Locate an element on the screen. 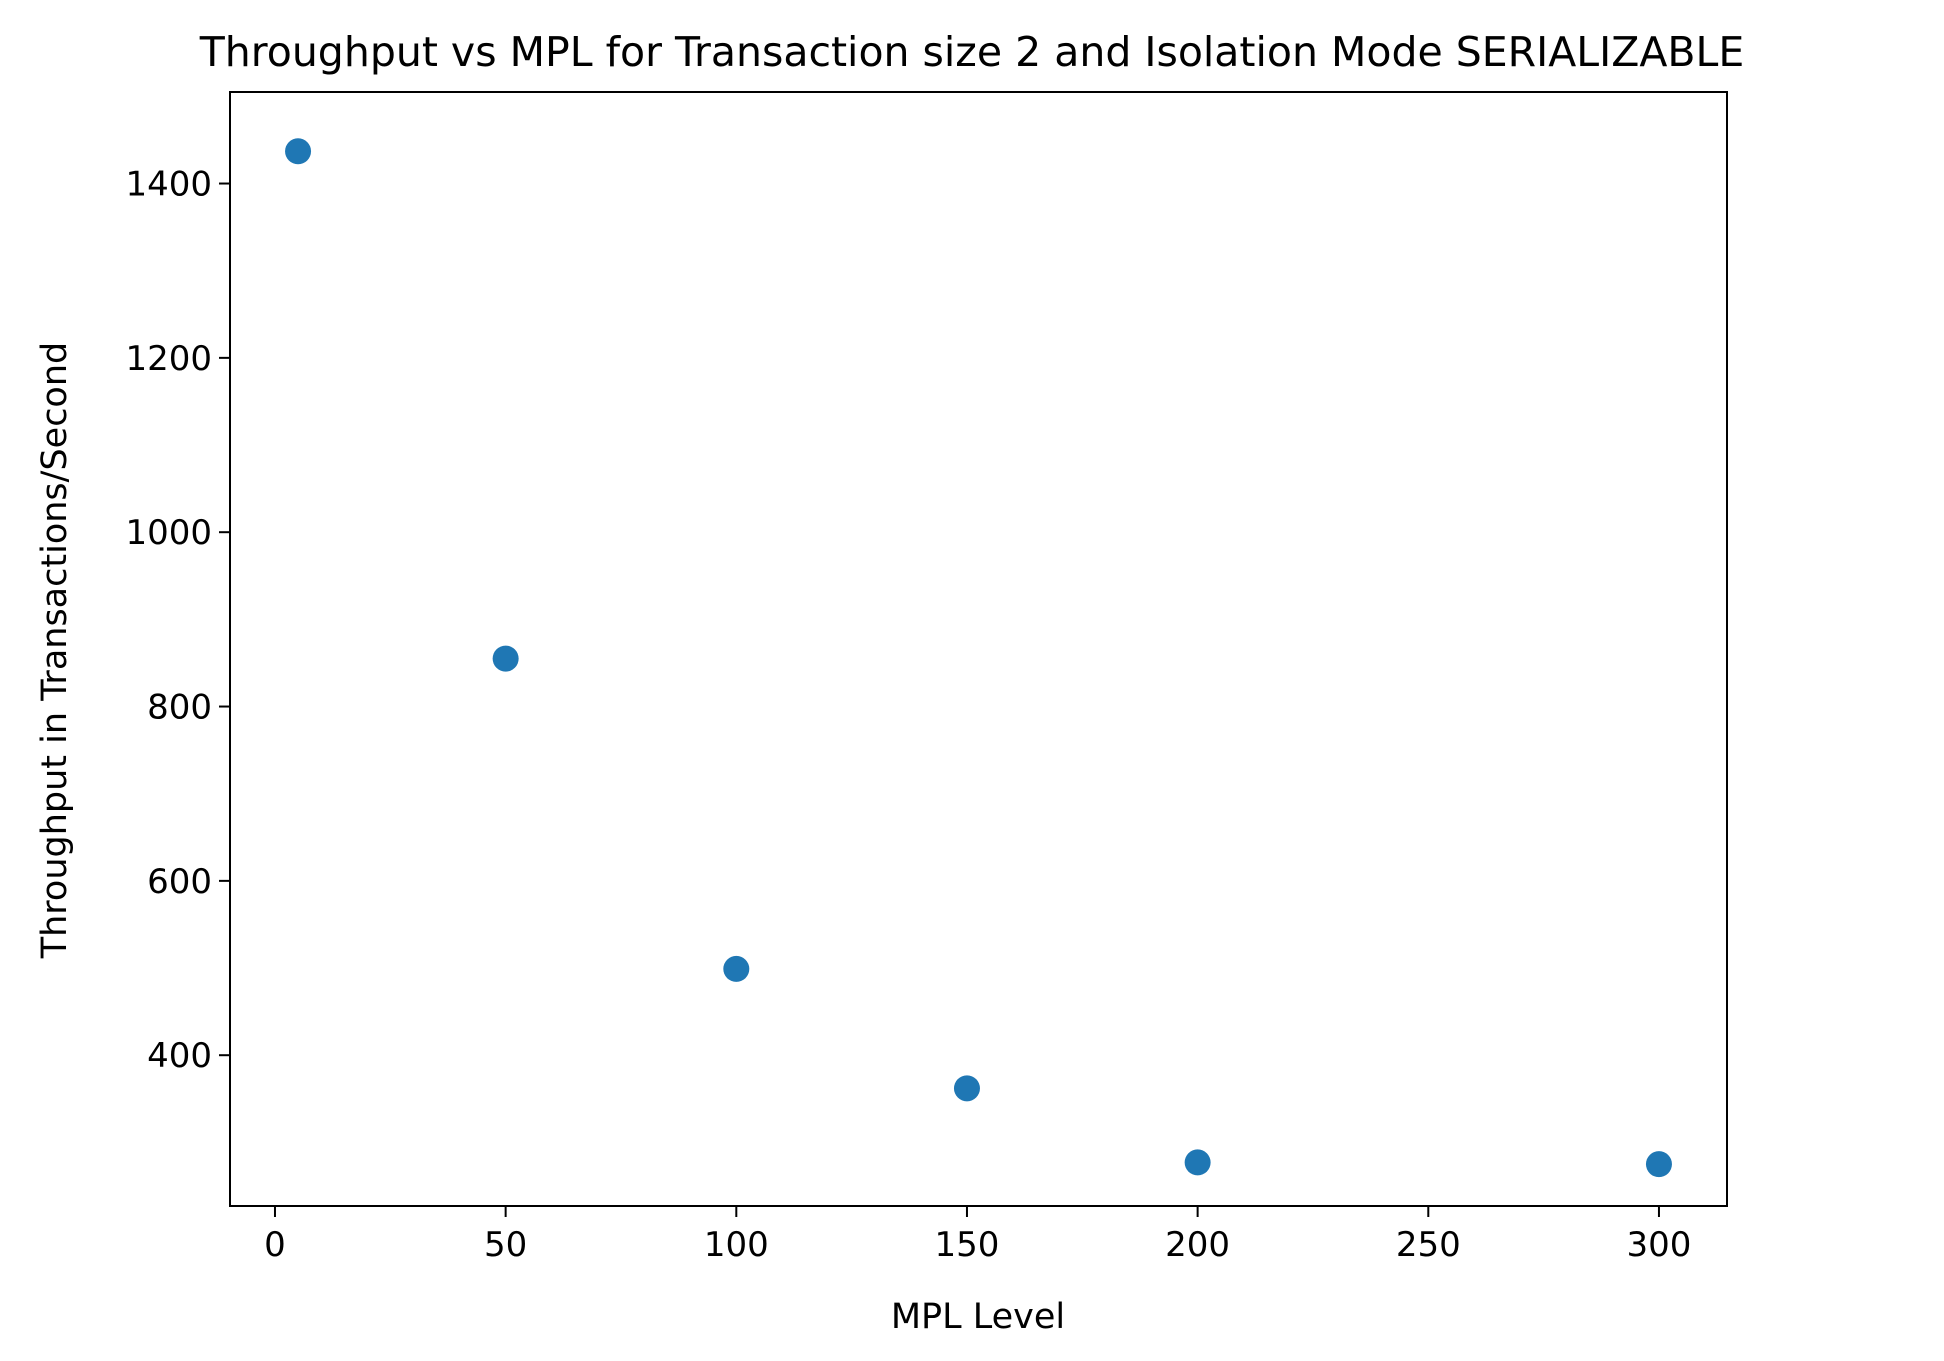  x-tick-label: 100 is located at coordinates (736, 1245).